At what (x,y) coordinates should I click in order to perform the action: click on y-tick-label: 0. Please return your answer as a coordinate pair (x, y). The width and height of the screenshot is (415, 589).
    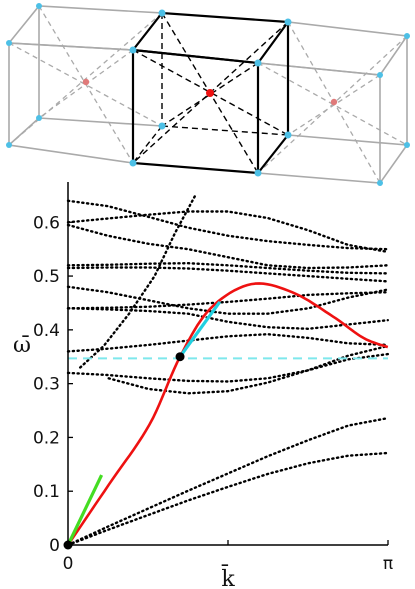
    Looking at the image, I should click on (54, 546).